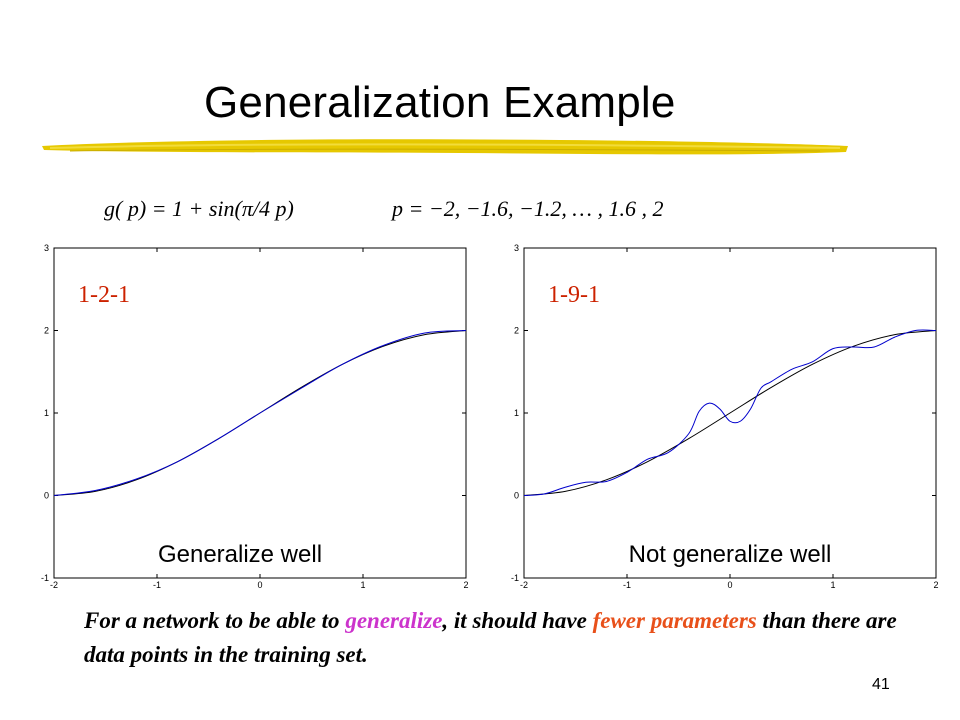 The image size is (960, 720). What do you see at coordinates (517, 620) in the screenshot?
I see `statement-part2: , it should have` at bounding box center [517, 620].